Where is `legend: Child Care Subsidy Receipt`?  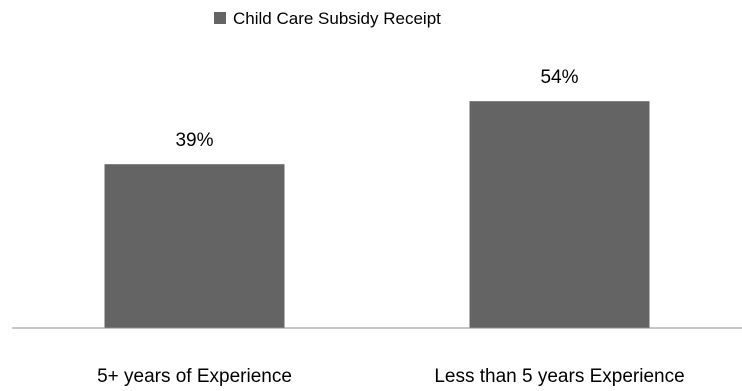 legend: Child Care Subsidy Receipt is located at coordinates (327, 18).